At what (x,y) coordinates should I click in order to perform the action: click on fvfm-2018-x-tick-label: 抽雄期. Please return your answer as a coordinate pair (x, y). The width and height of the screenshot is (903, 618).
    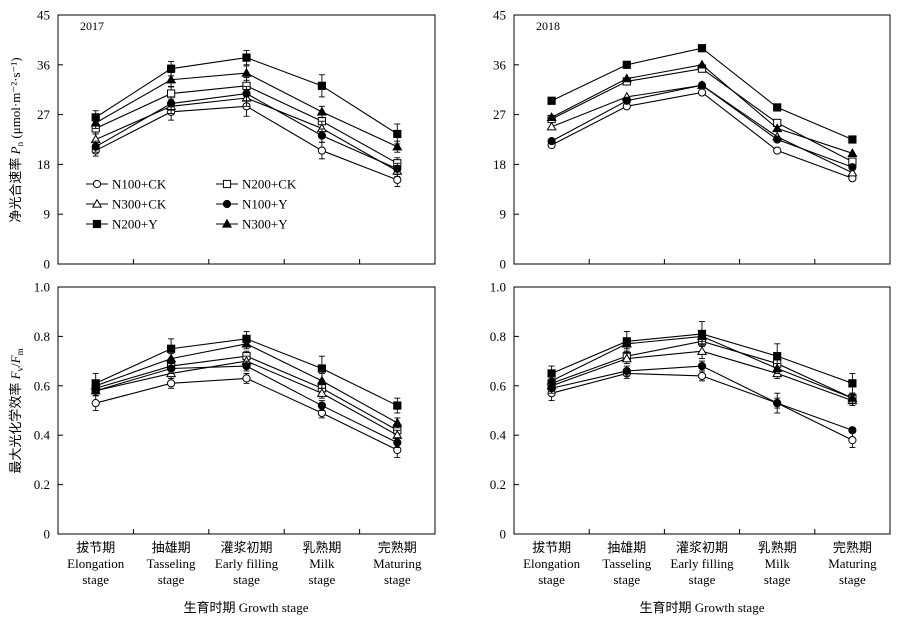
    Looking at the image, I should click on (626, 547).